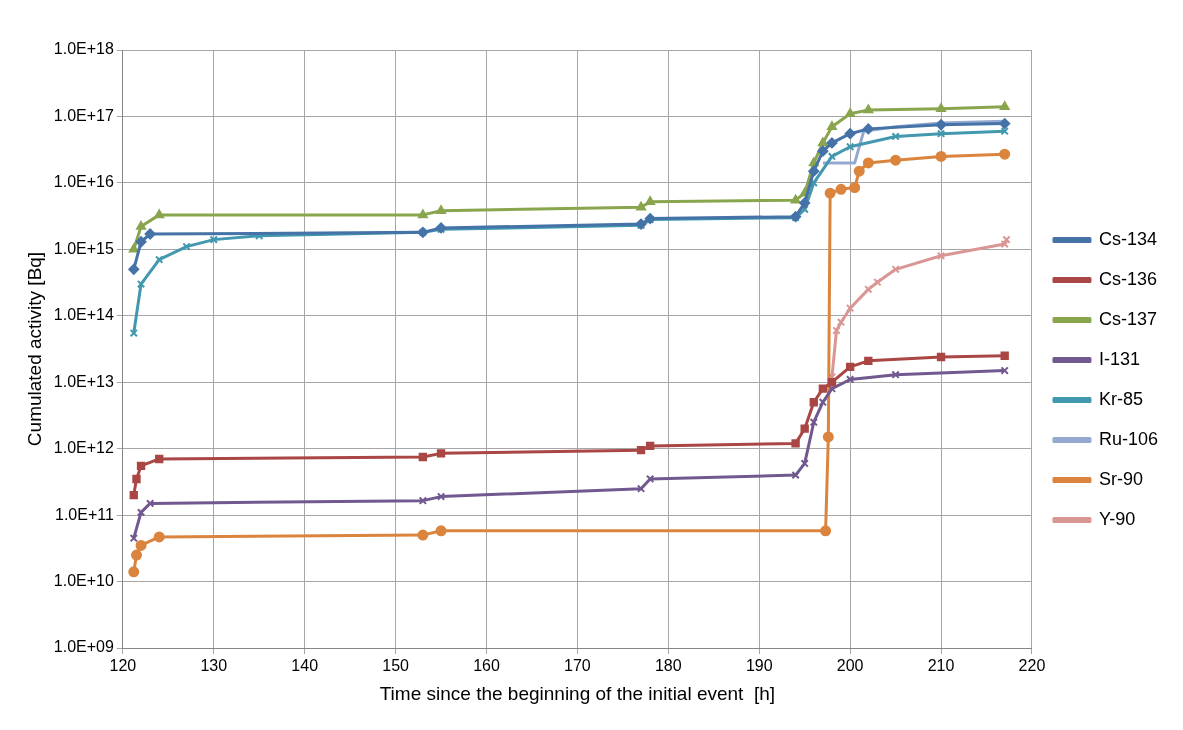 This screenshot has height=730, width=1183. I want to click on legend-label: Kr-85, so click(1120, 398).